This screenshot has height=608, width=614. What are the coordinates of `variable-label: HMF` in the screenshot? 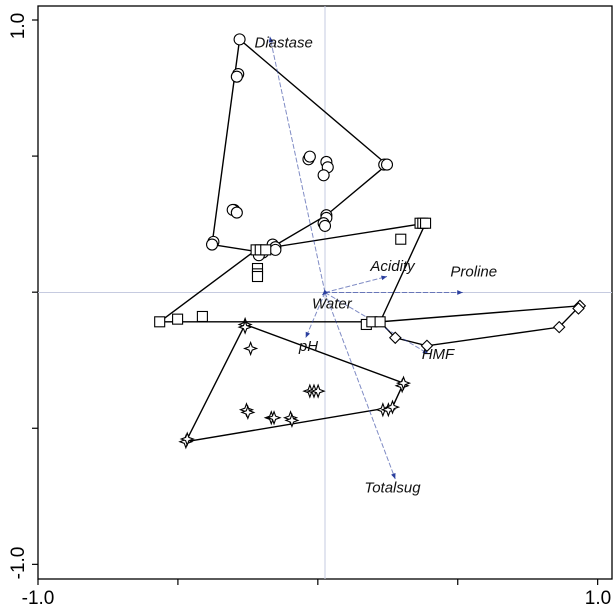 It's located at (438, 354).